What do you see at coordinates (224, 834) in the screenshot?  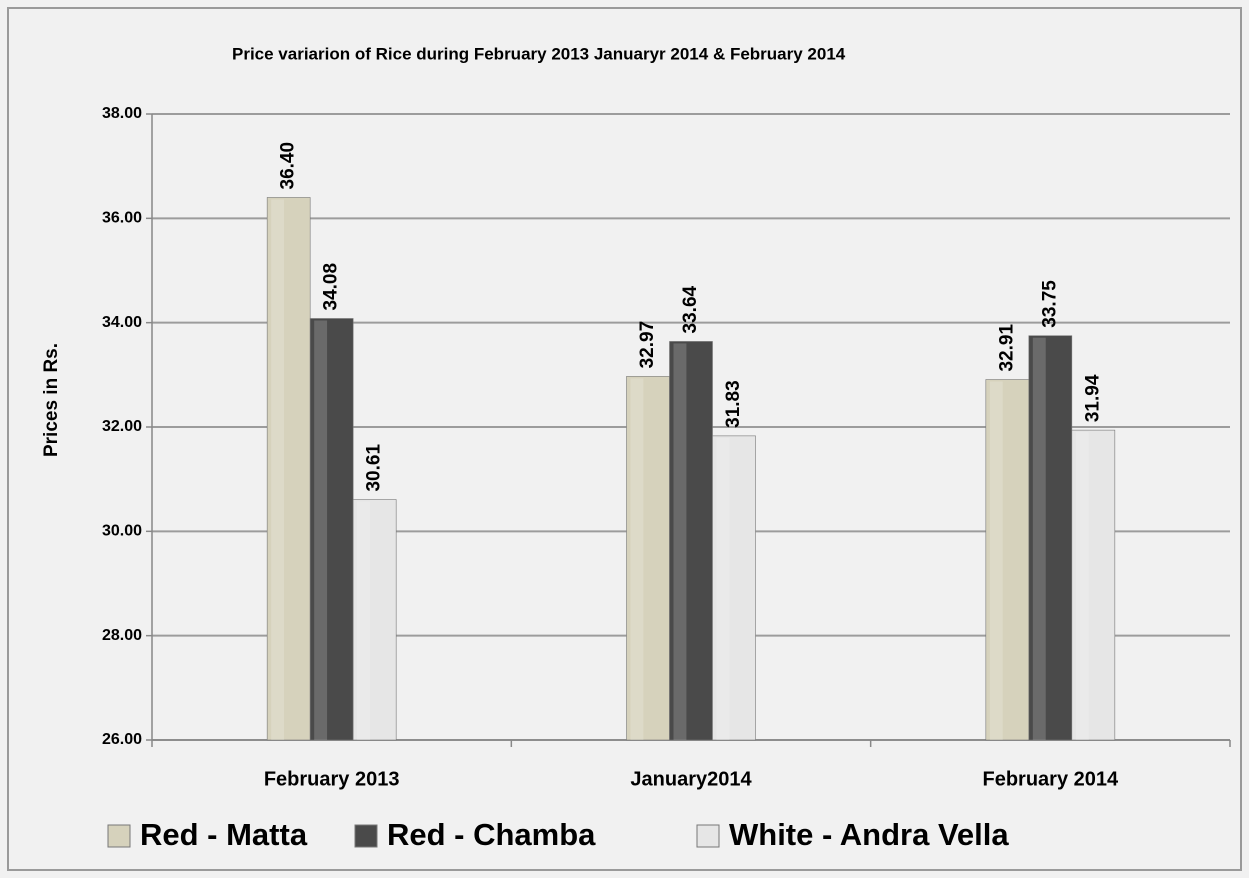 I see `legend-label: Red - Matta` at bounding box center [224, 834].